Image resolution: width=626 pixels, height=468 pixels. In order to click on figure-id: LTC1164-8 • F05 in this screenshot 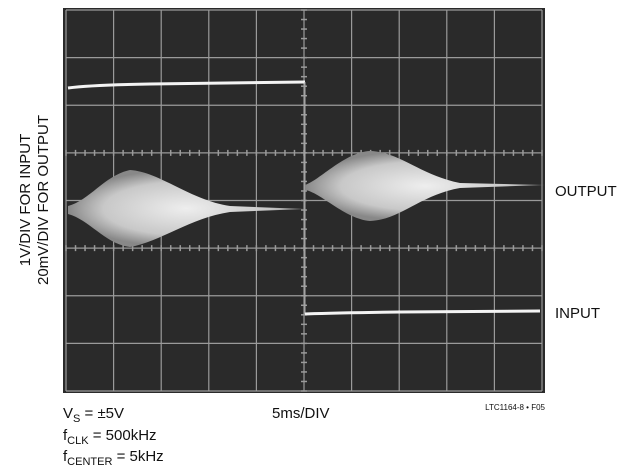, I will do `click(515, 407)`.